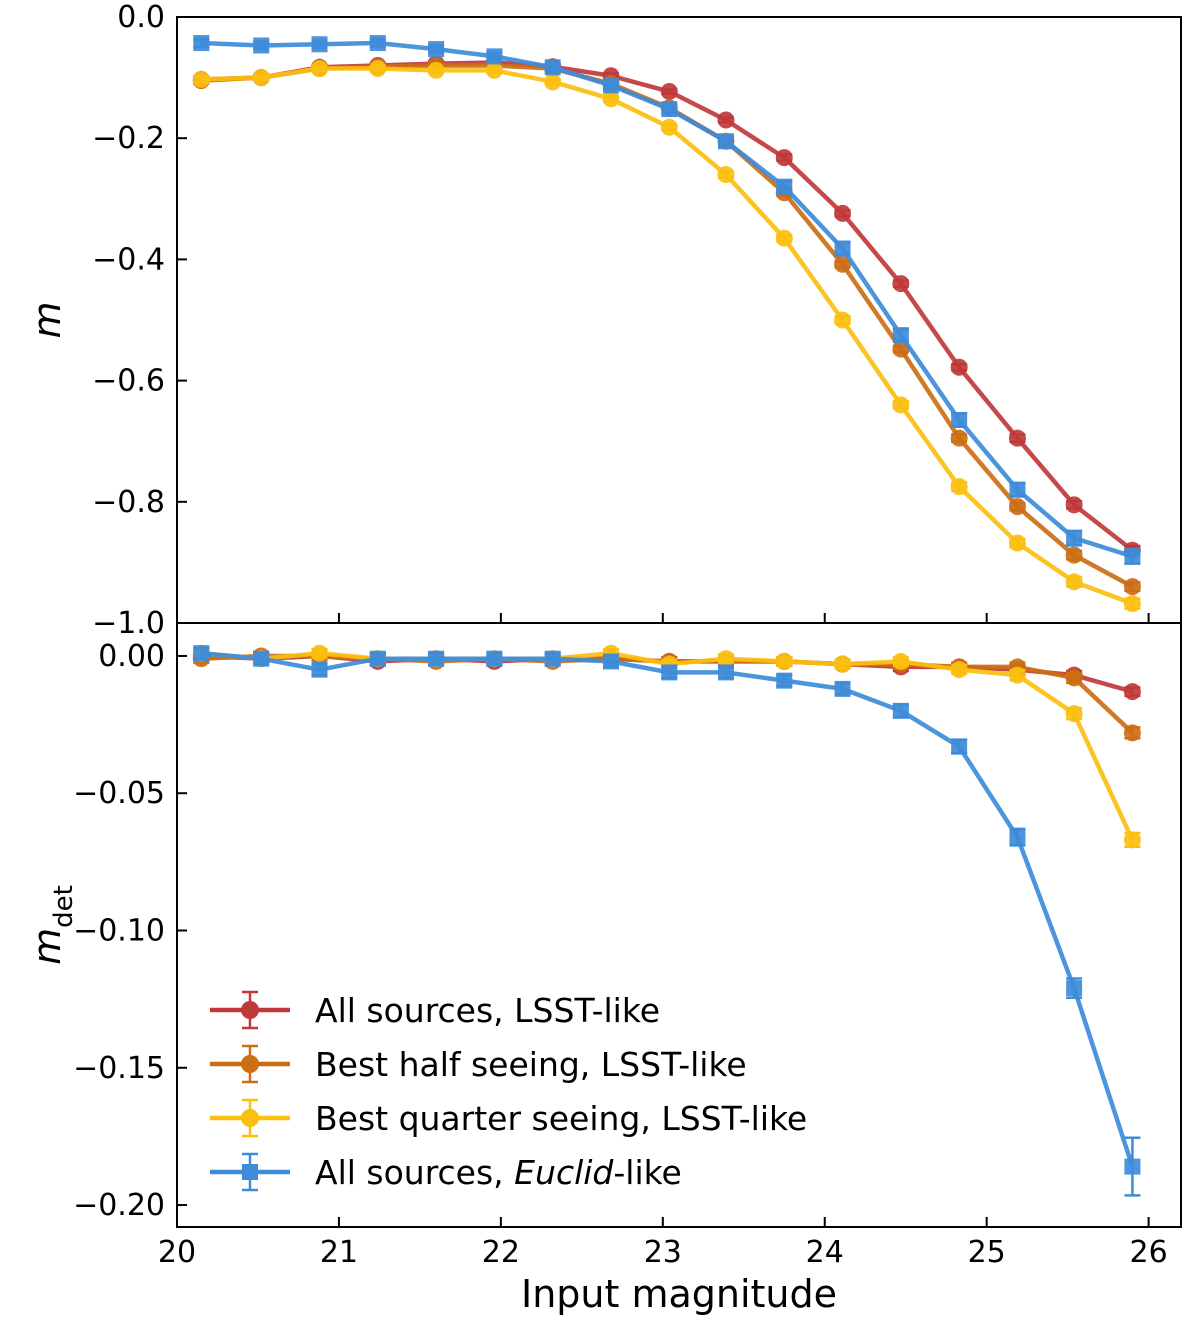 The height and width of the screenshot is (1324, 1200). Describe the element at coordinates (487, 1010) in the screenshot. I see `legend-label: All sources, LSST-like` at that location.